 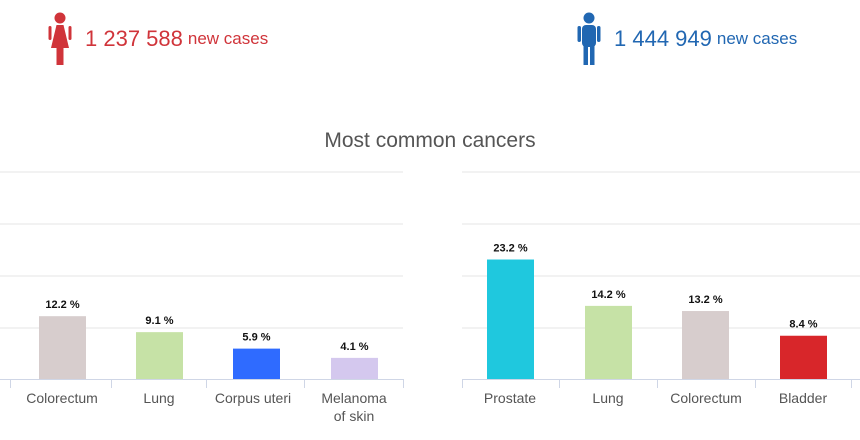 I want to click on female-stat: 1 237 588 new cases, so click(x=158, y=39).